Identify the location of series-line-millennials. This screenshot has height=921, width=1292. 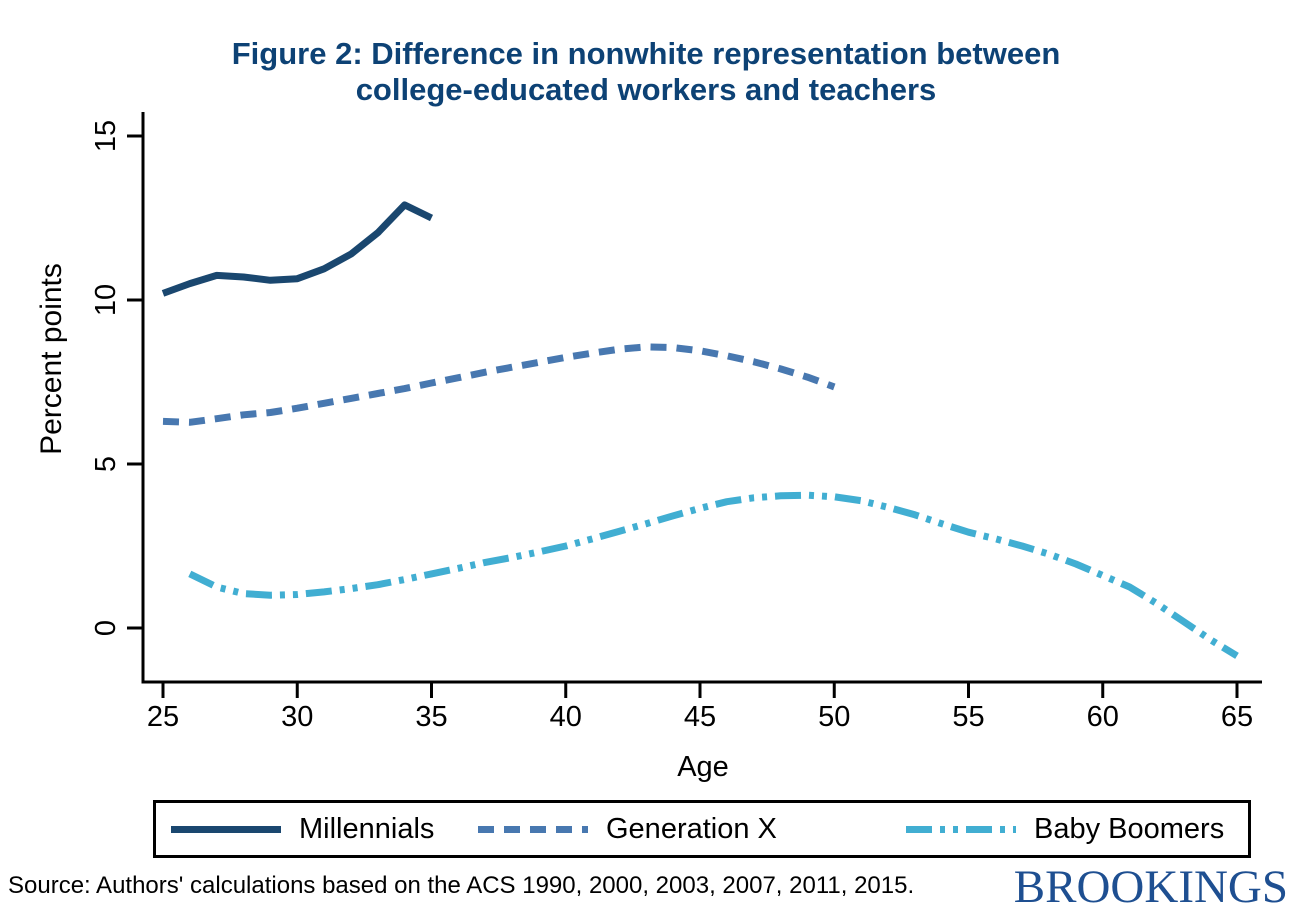
(297, 249).